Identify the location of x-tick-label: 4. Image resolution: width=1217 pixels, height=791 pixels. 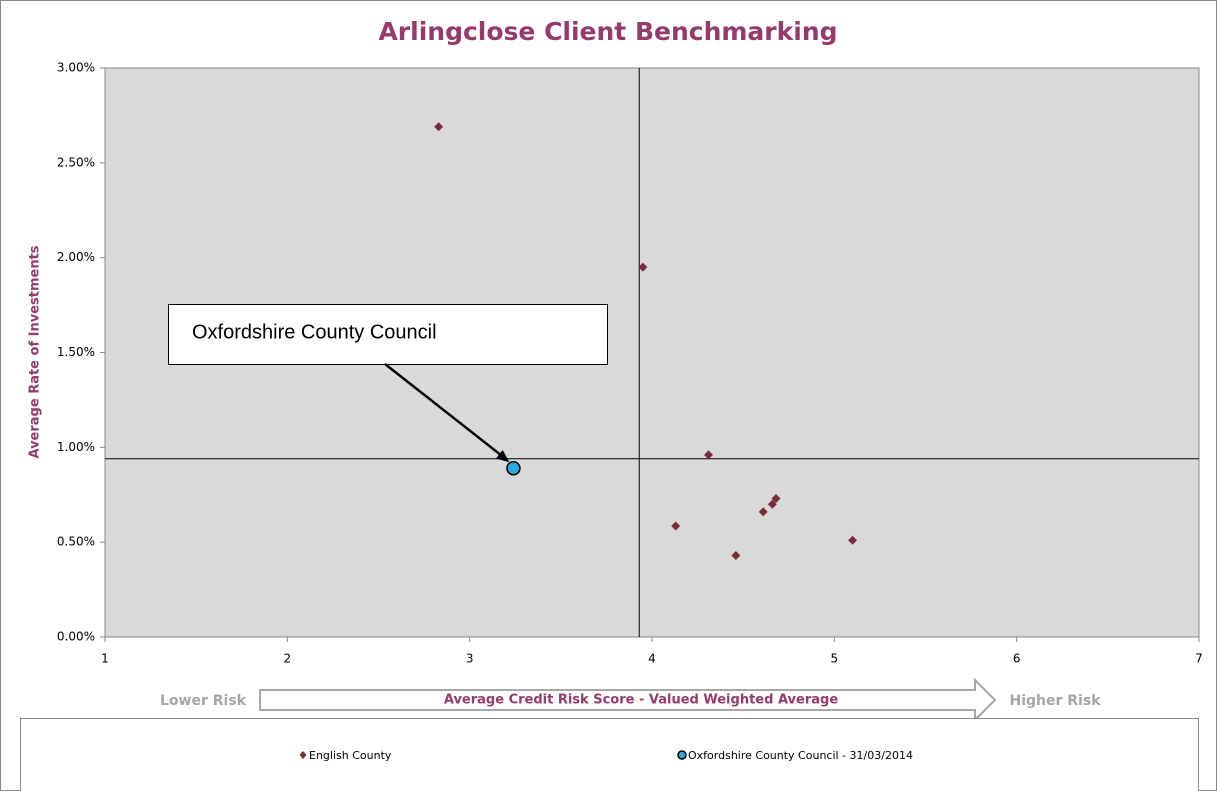
(652, 659).